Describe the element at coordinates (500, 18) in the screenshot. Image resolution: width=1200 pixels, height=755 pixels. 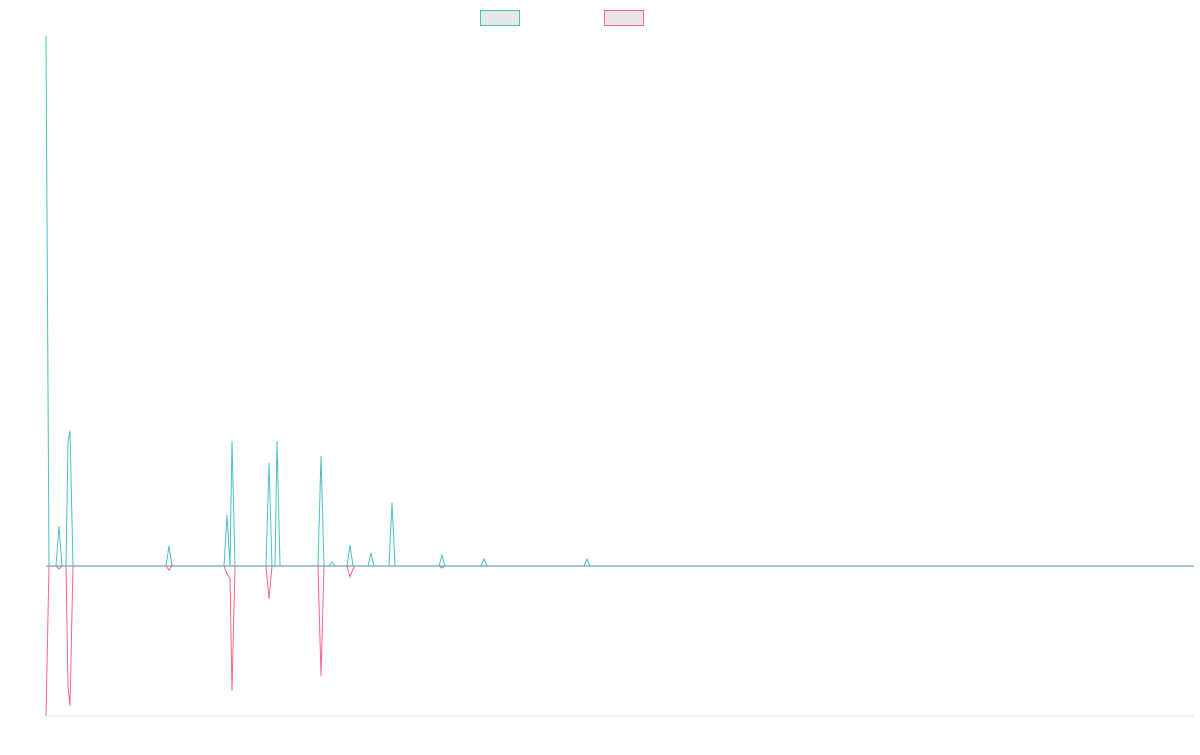
I see `legend-swatch-series-a` at that location.